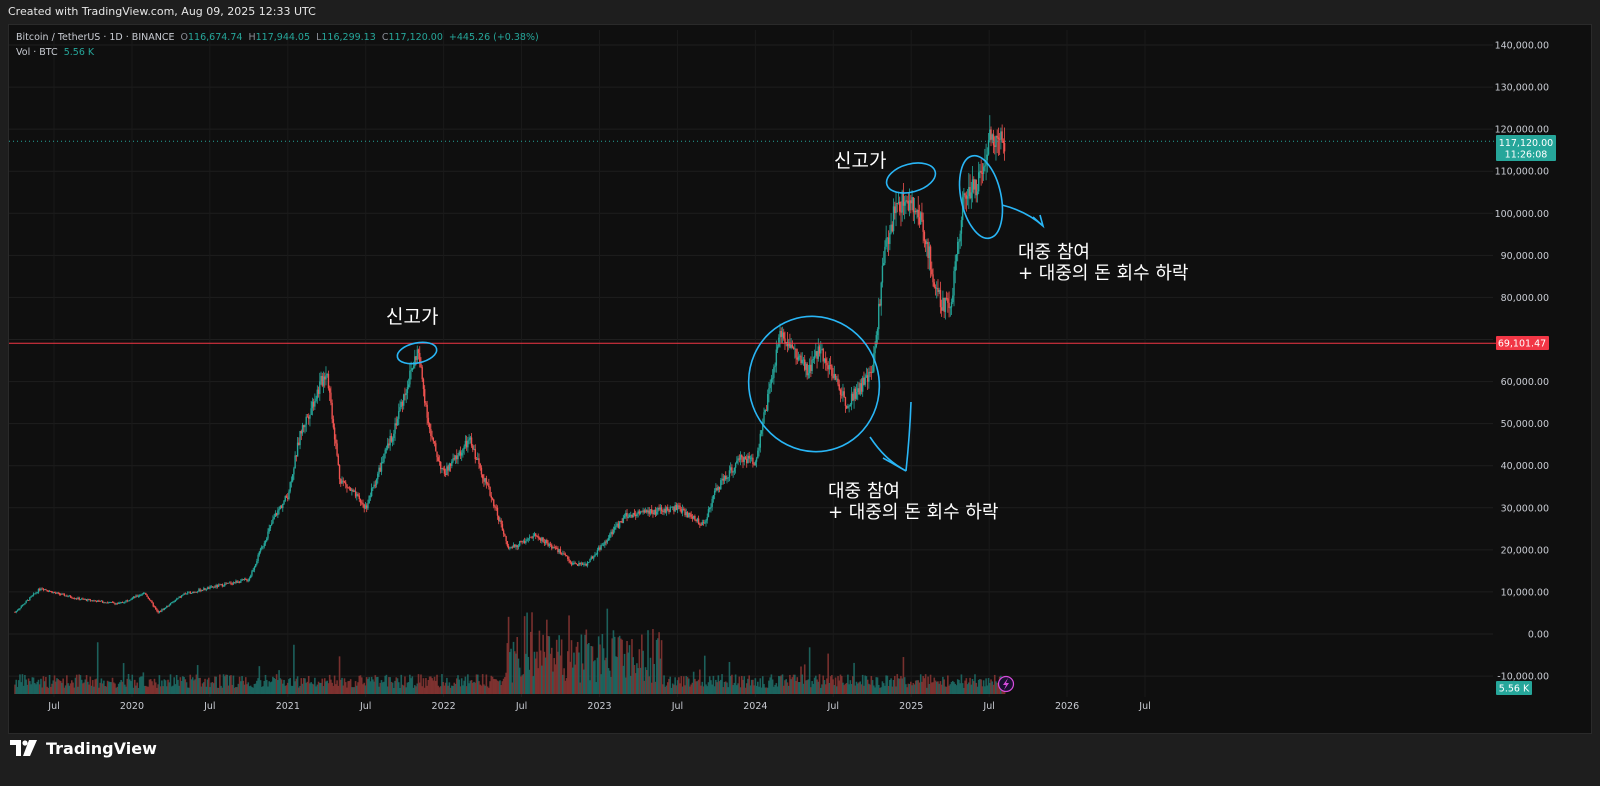  Describe the element at coordinates (37, 52) in the screenshot. I see `legend-vol-label: Vol · BTC` at that location.